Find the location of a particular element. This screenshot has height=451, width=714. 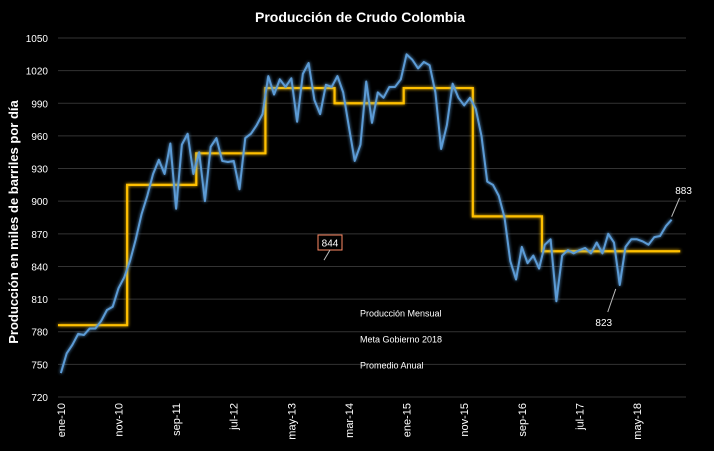

y-tick-label: 960 is located at coordinates (39, 137).